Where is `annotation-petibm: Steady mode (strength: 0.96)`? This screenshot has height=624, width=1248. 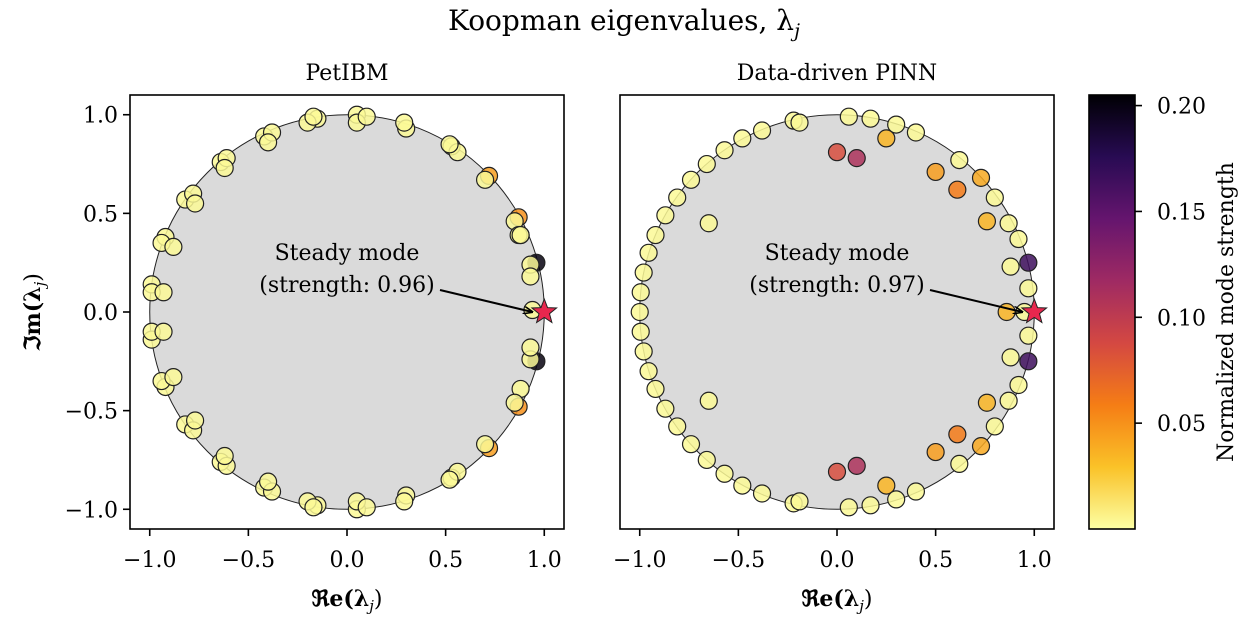 annotation-petibm: Steady mode (strength: 0.96) is located at coordinates (395, 276).